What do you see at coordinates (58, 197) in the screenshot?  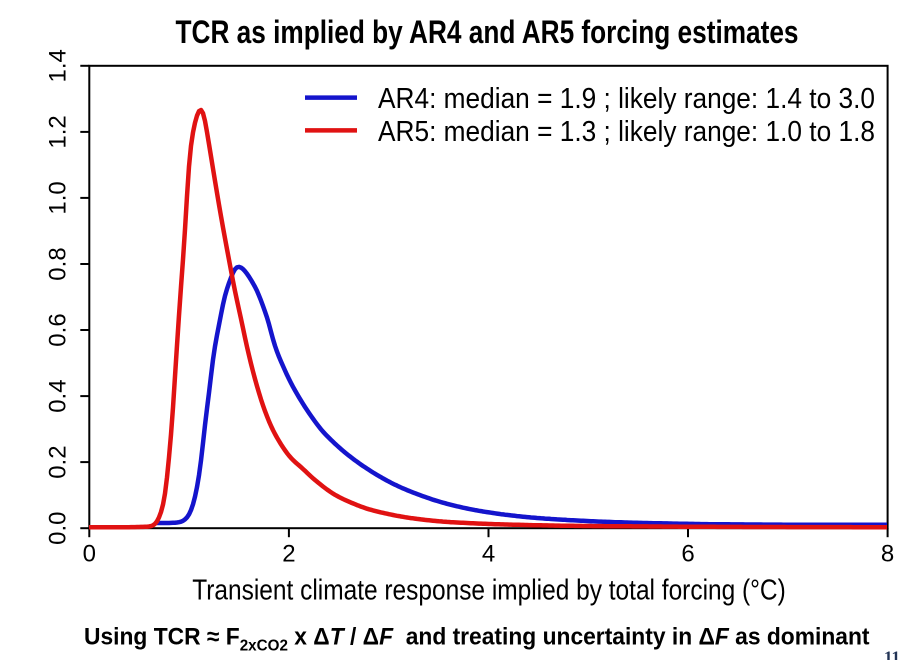 I see `svg-text: 1.0` at bounding box center [58, 197].